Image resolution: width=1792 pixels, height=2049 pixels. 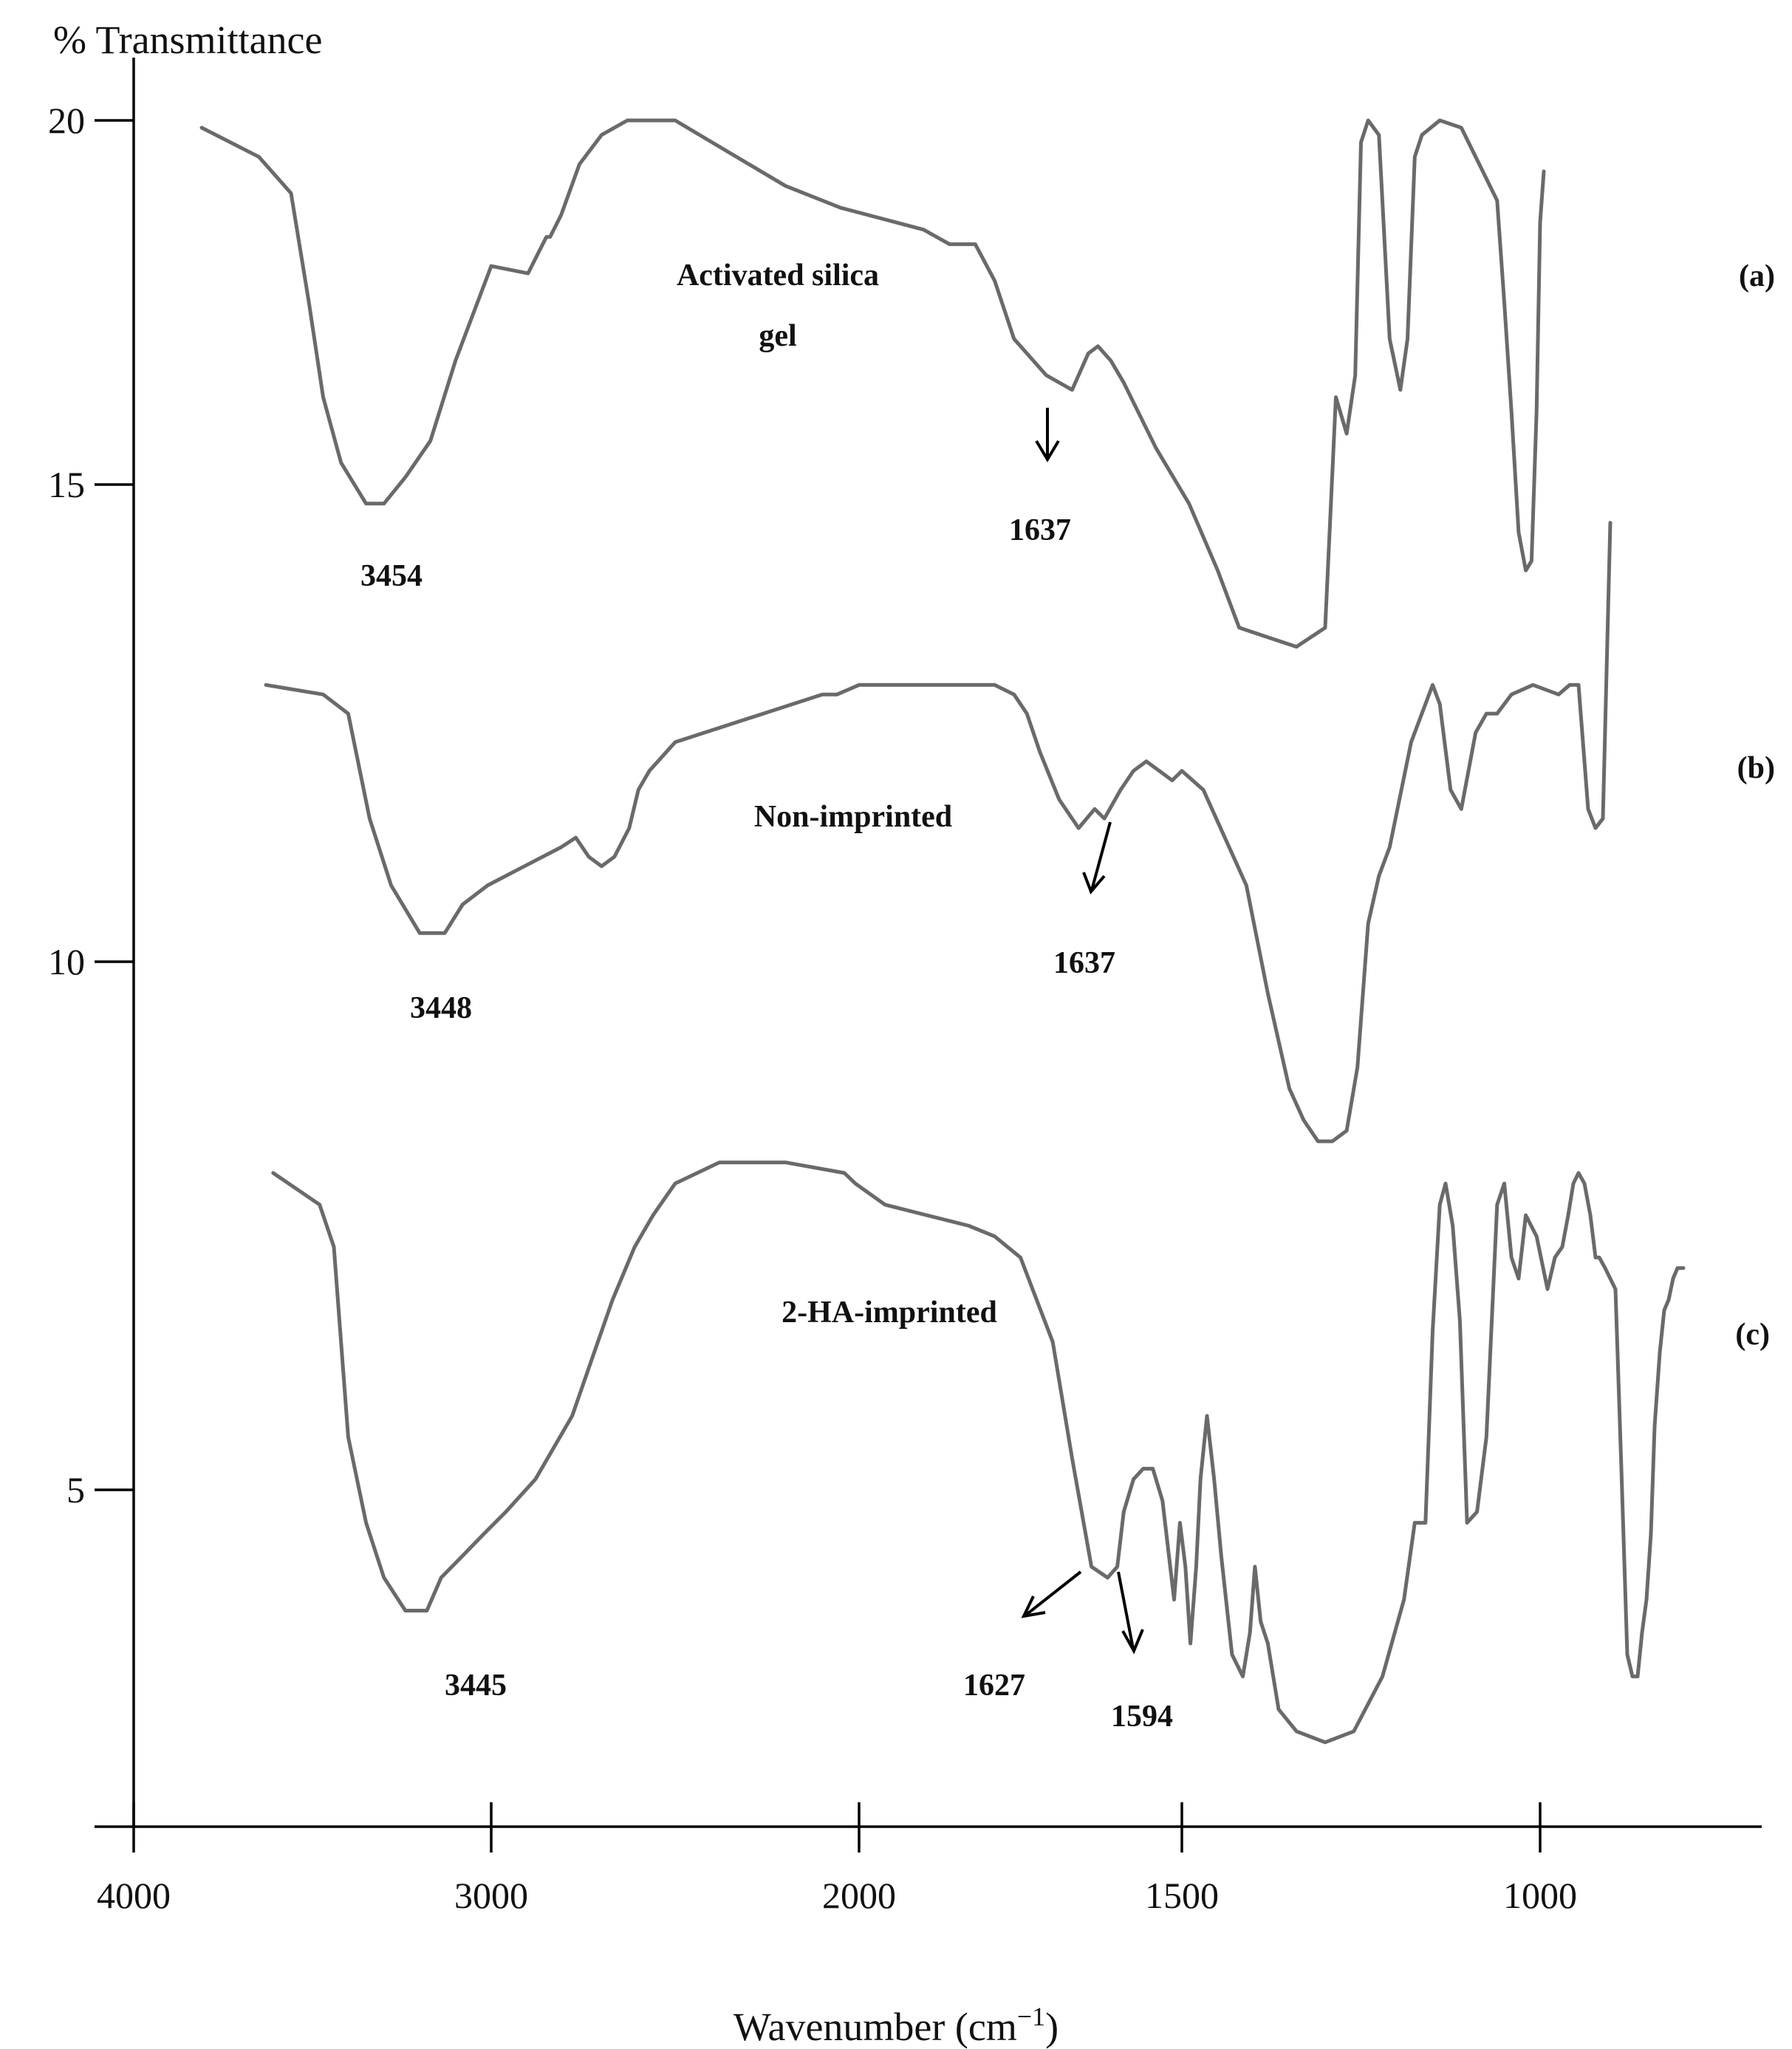 What do you see at coordinates (187, 40) in the screenshot?
I see `y-axis-title: % Transmittance` at bounding box center [187, 40].